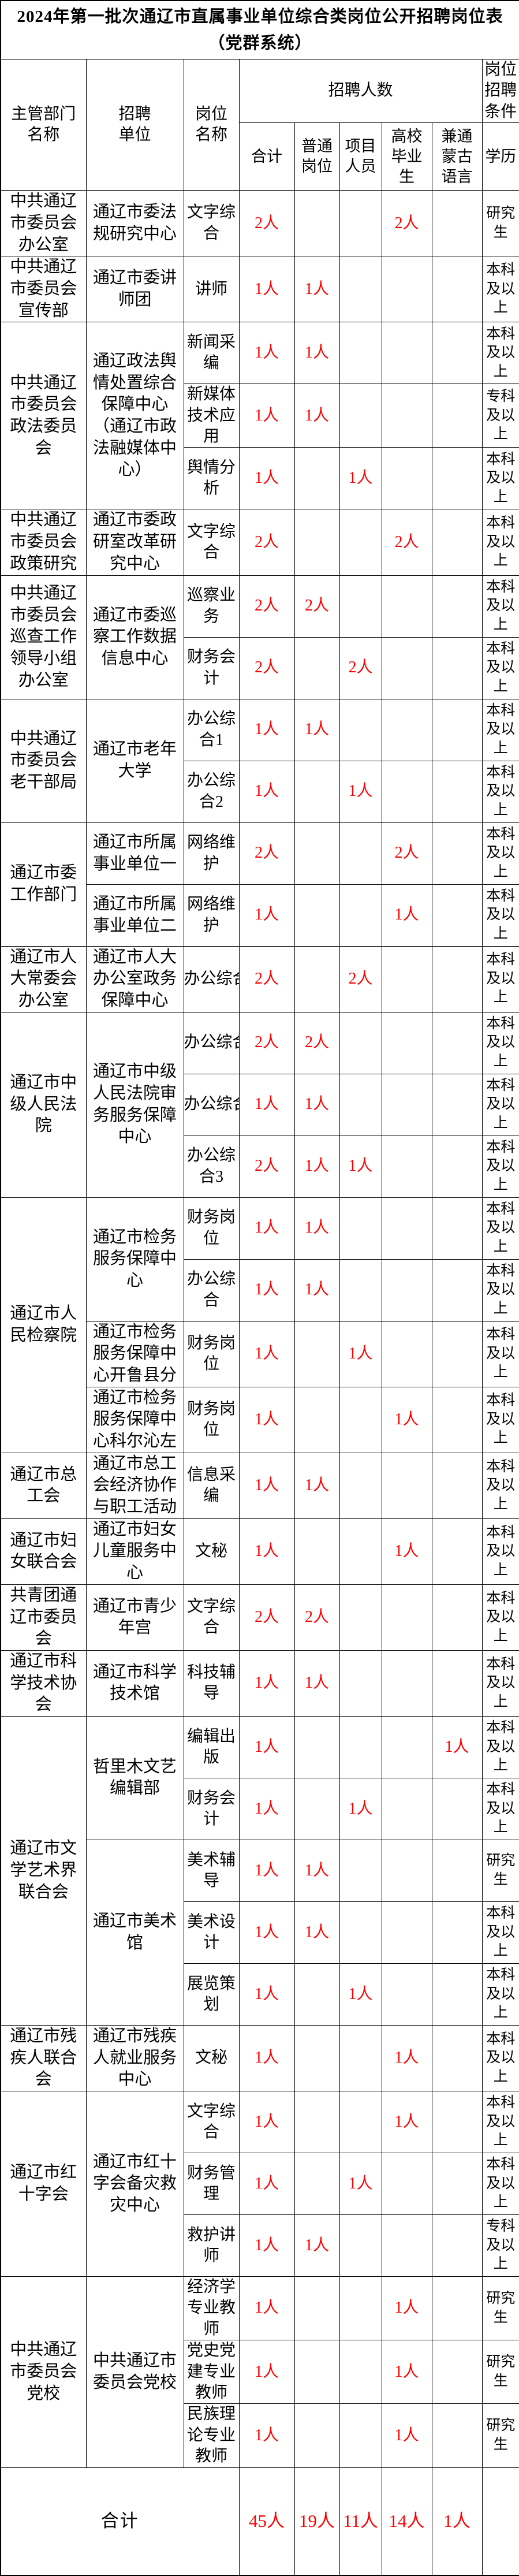 This screenshot has width=519, height=2576. Describe the element at coordinates (259, 2521) in the screenshot. I see `total-row: 合计 45人 19人 11人 14人 1人` at that location.